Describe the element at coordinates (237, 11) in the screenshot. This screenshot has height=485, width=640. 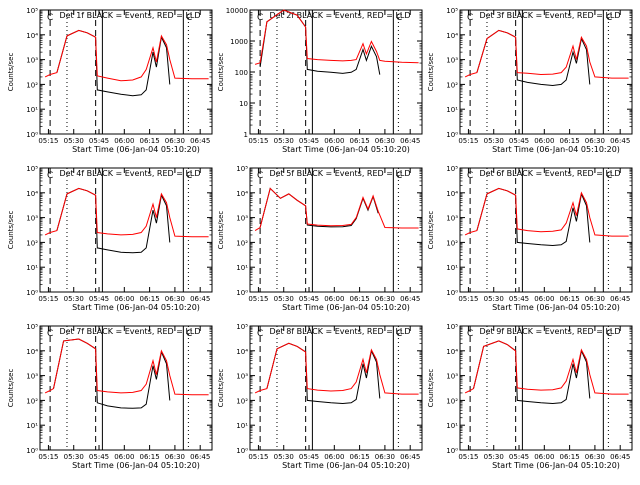
I see `y-tick-label: 10000` at that location.